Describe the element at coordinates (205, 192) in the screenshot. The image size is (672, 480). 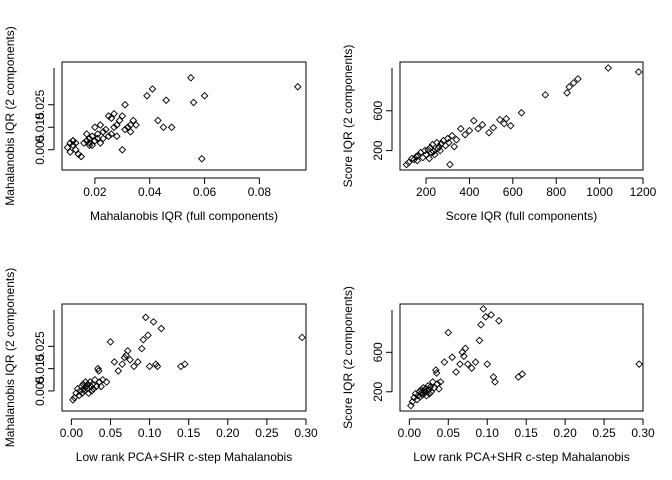
I see `x-tick-label: 0.06` at that location.